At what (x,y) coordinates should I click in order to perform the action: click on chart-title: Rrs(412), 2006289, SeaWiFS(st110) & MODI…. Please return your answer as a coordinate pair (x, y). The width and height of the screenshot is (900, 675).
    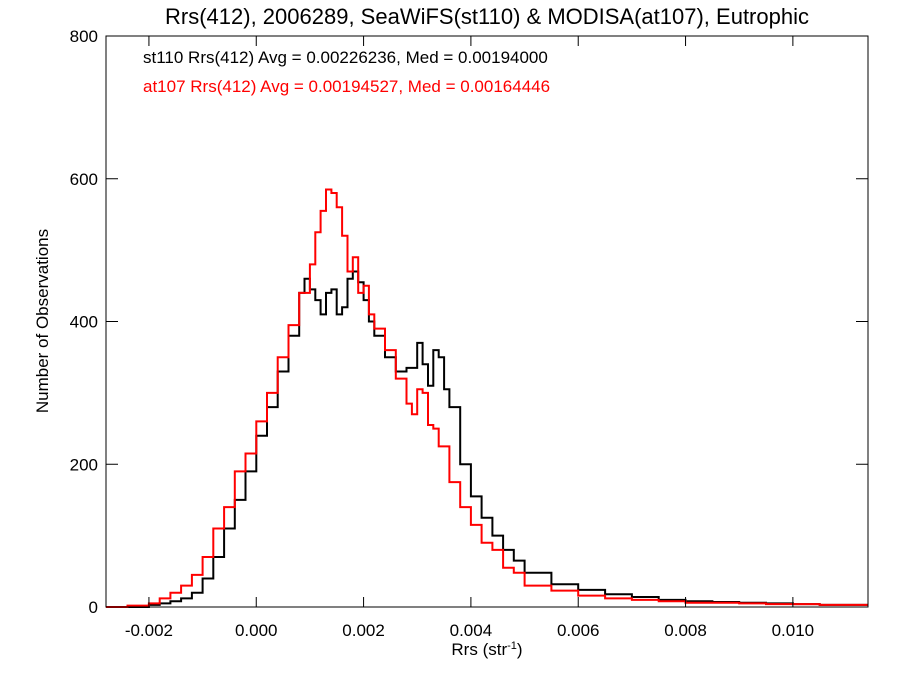
    Looking at the image, I should click on (487, 16).